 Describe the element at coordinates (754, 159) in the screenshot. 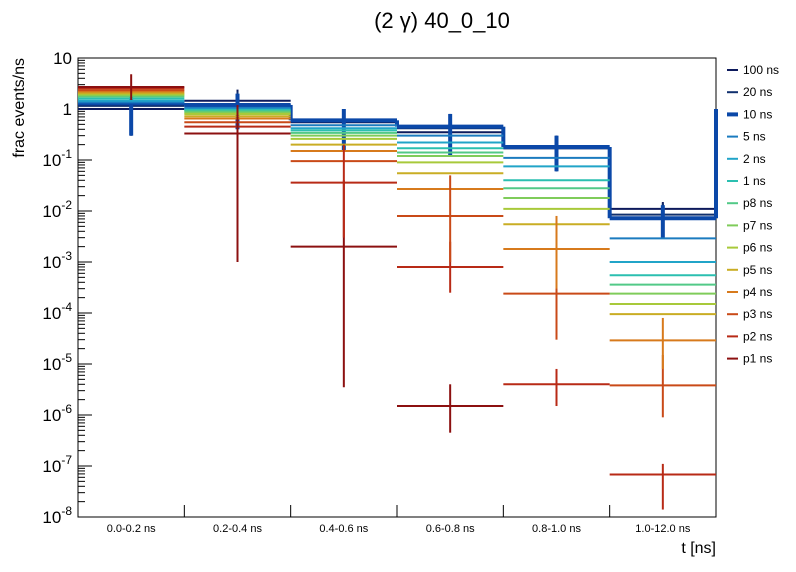

I see `legend-label: 2 ns` at that location.